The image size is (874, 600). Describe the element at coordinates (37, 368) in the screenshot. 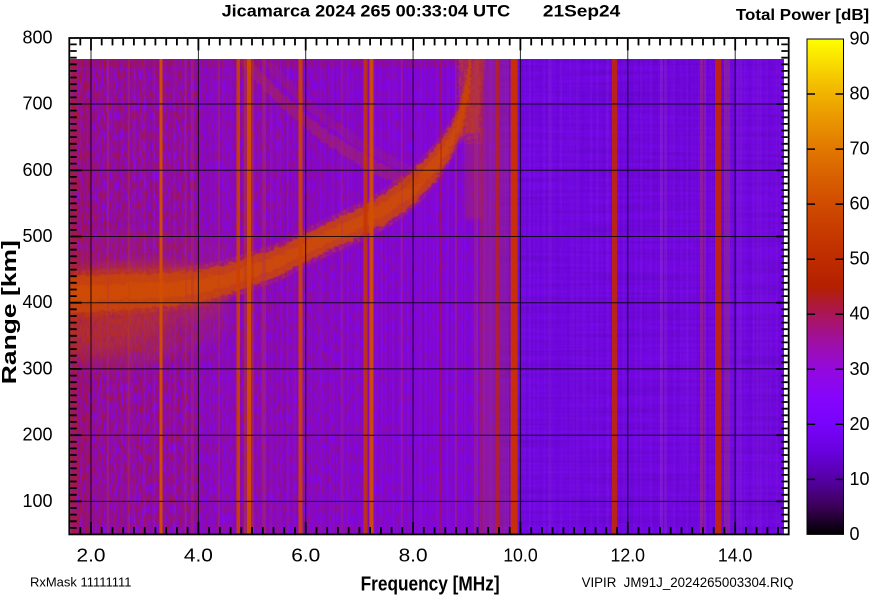

I see `svg-text: 300` at that location.